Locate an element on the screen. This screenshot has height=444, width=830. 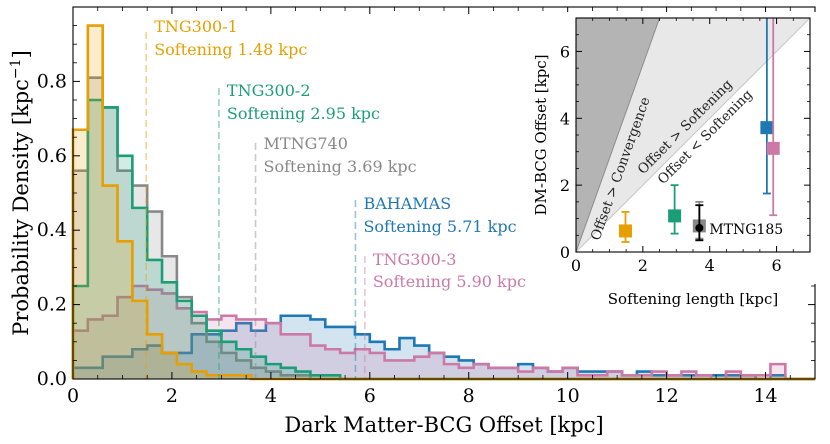
y-tick-label: 0.0 is located at coordinates (52, 379).